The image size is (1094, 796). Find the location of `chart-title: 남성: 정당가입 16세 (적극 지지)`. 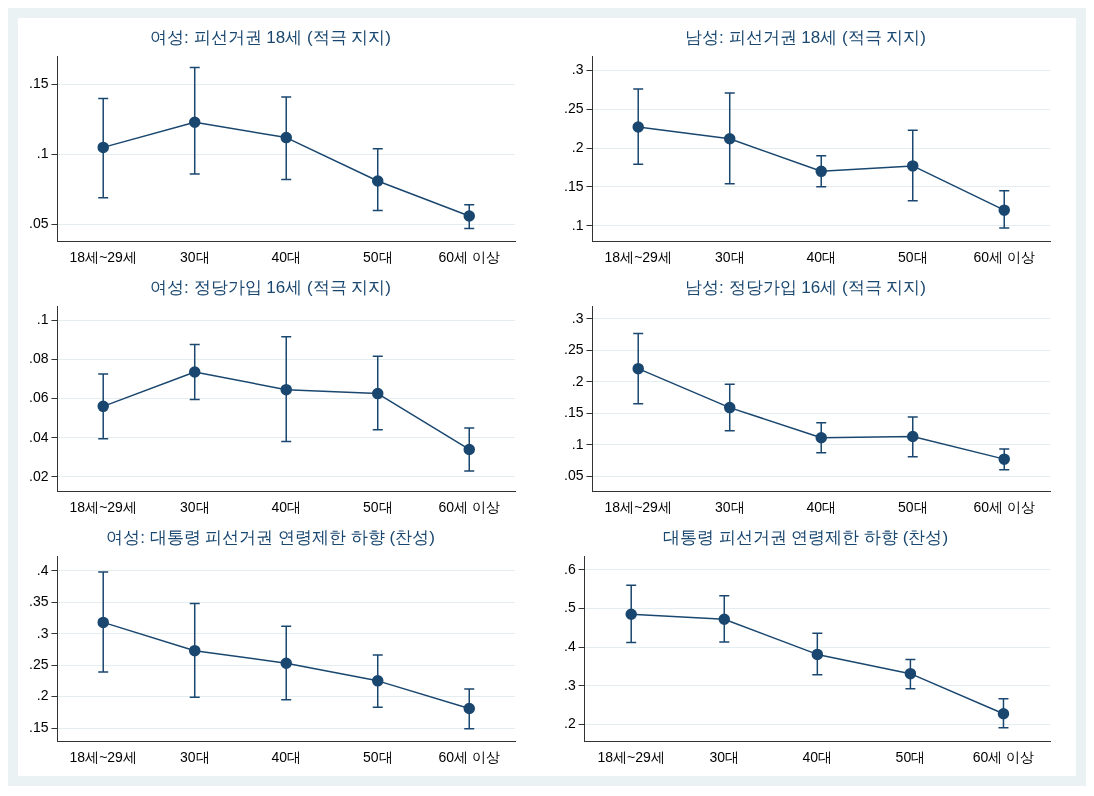

chart-title: 남성: 정당가입 16세 (적극 지지) is located at coordinates (805, 287).